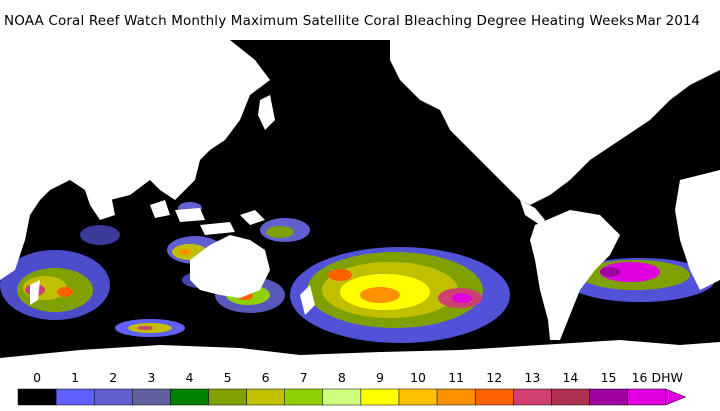  What do you see at coordinates (532, 377) in the screenshot?
I see `legend-label: 13` at bounding box center [532, 377].